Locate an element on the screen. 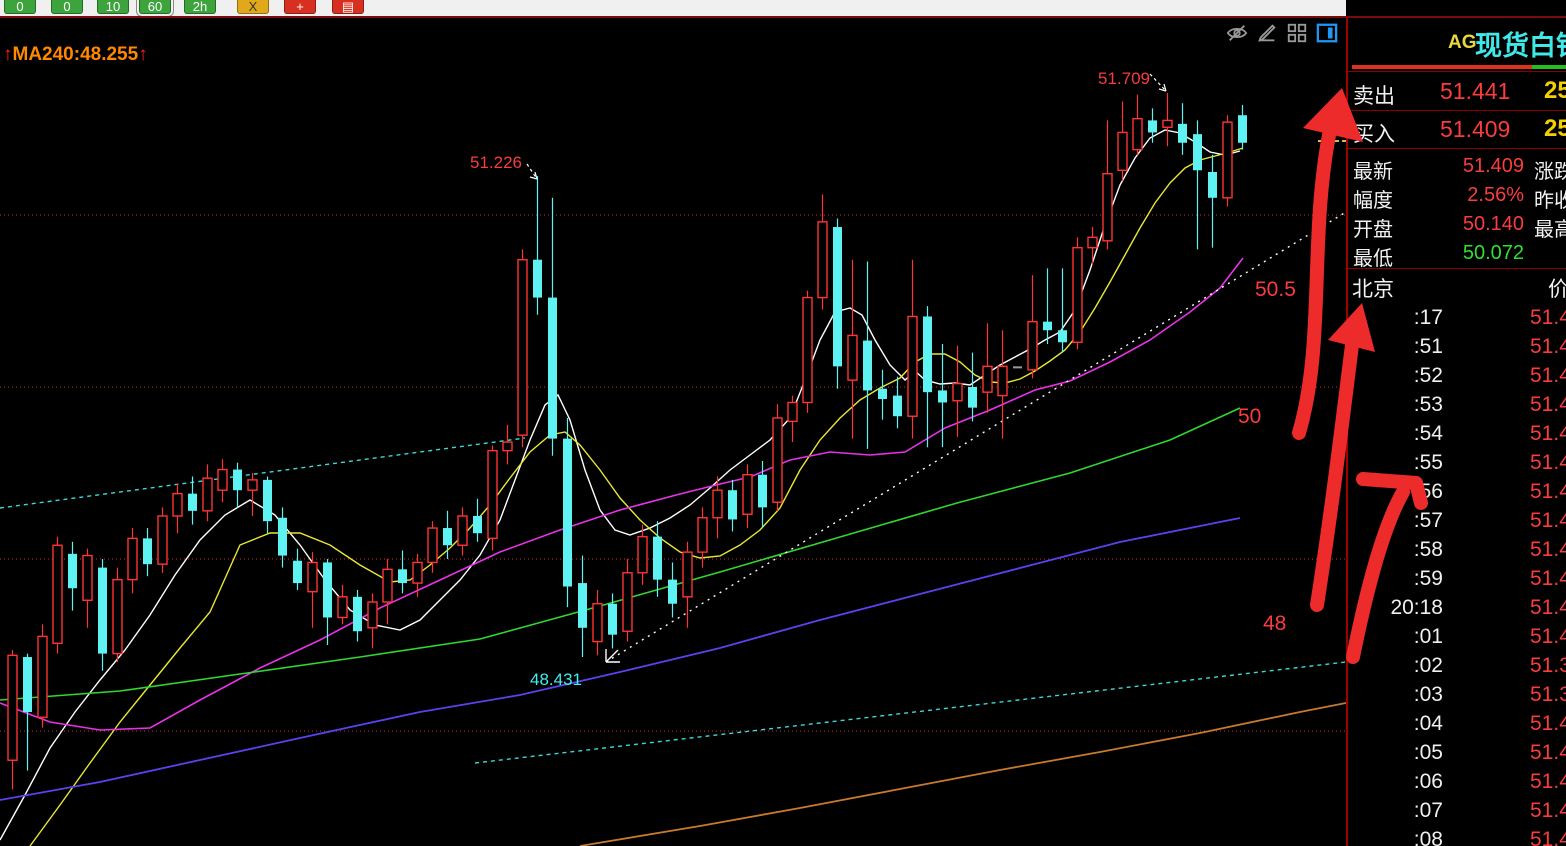 This screenshot has height=846, width=1566. tick-time: :03 is located at coordinates (1428, 694).